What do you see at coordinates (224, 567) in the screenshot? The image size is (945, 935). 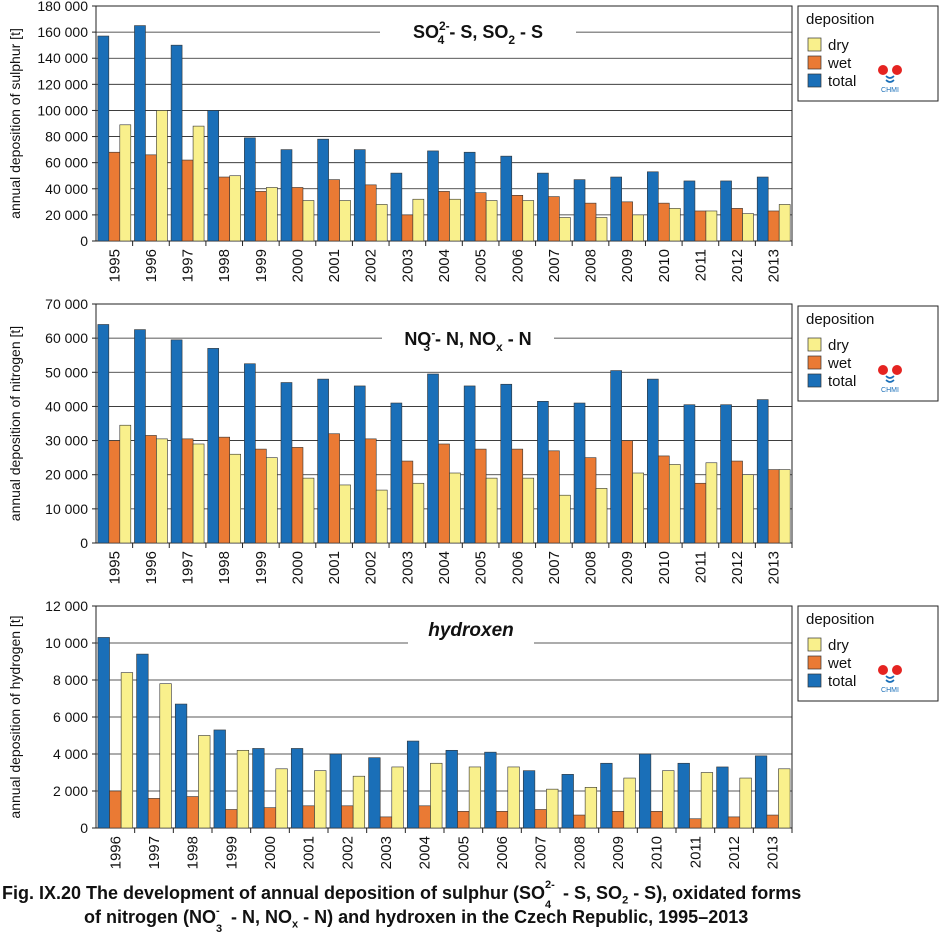 I see `x-tick-label: 1998` at bounding box center [224, 567].